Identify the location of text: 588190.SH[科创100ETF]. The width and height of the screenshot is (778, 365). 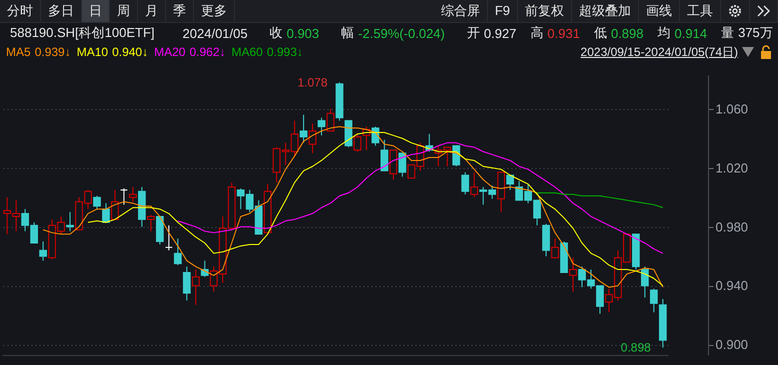
(82, 33).